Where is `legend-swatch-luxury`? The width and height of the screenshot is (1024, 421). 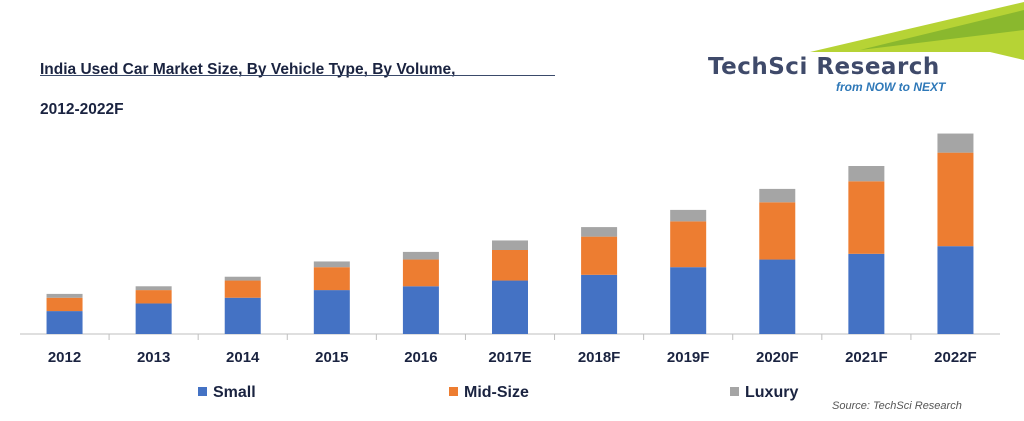
legend-swatch-luxury is located at coordinates (734, 391).